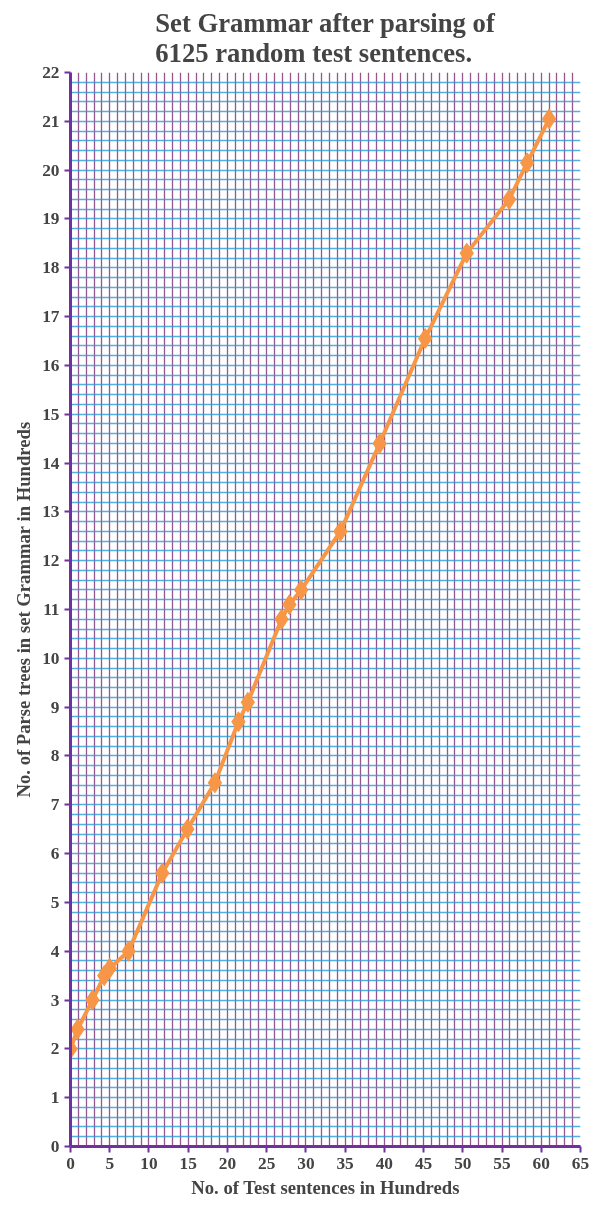 The width and height of the screenshot is (609, 1216). What do you see at coordinates (423, 1163) in the screenshot?
I see `x-tick-label: 45` at bounding box center [423, 1163].